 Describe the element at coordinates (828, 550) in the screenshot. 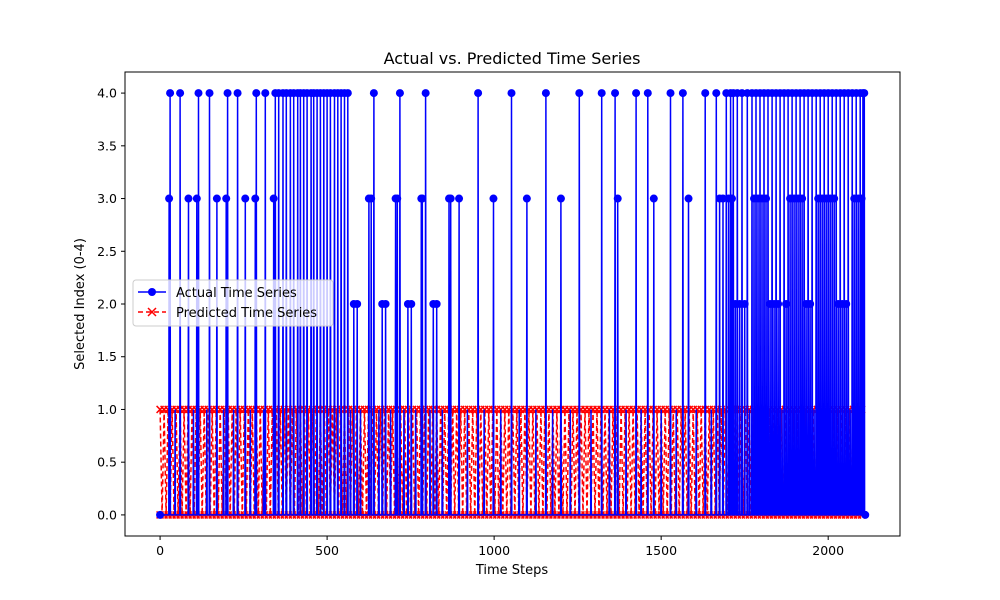

I see `x-tick-label: 2000` at that location.